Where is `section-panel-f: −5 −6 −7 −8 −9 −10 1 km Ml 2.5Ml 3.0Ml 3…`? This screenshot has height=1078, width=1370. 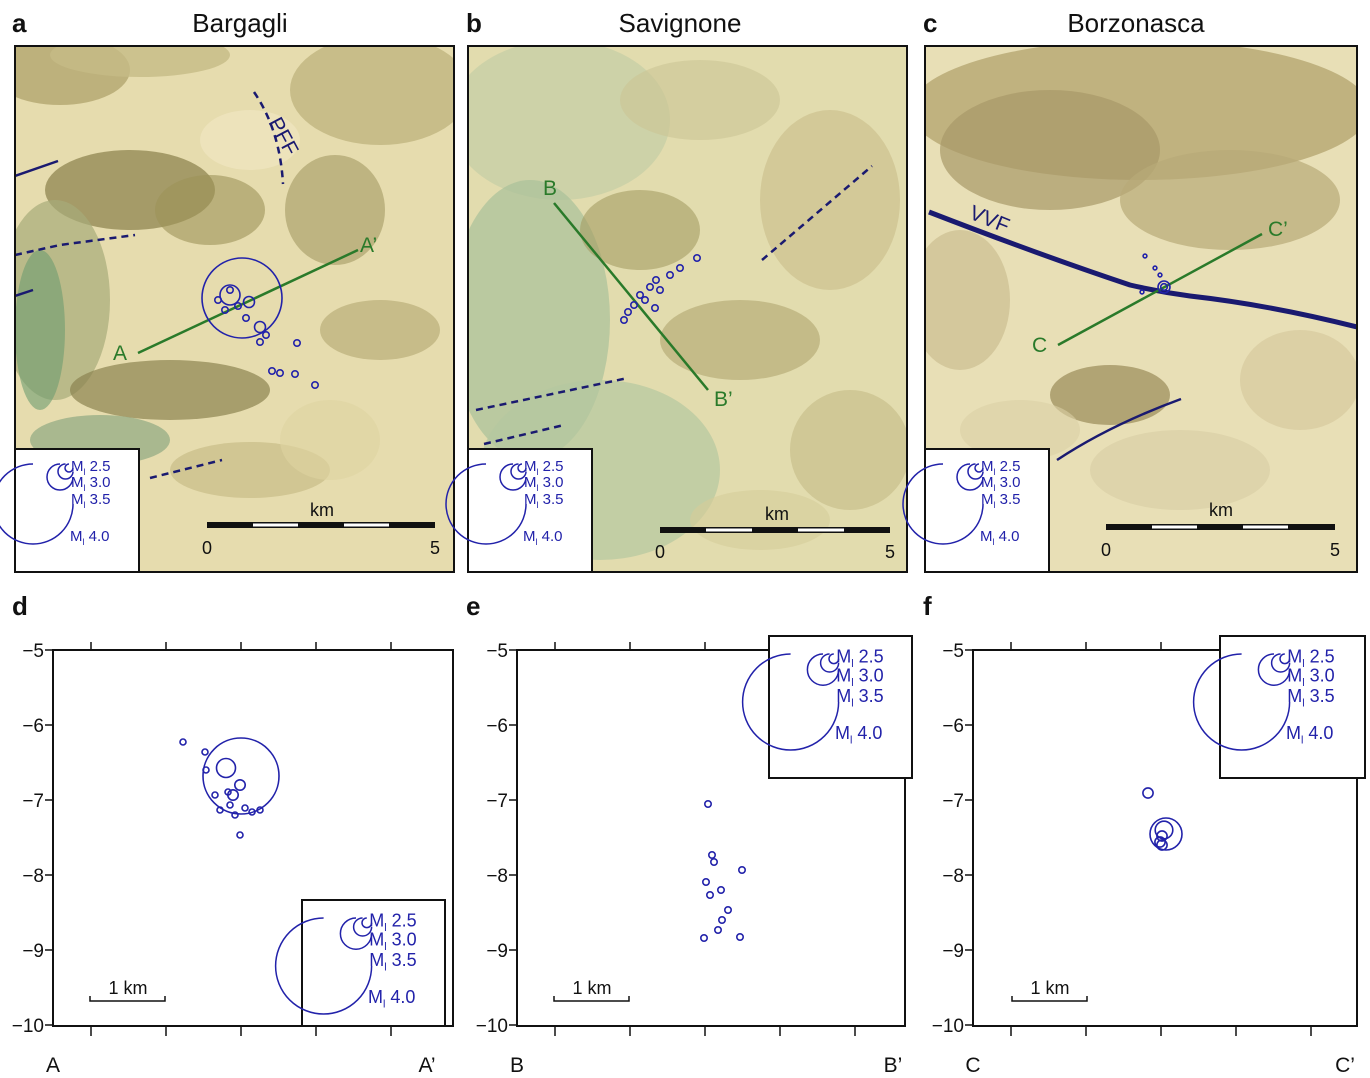
section-panel-f: −5 −6 −7 −8 −9 −10 1 km Ml 2.5Ml 3.0Ml 3… is located at coordinates (1149, 856).